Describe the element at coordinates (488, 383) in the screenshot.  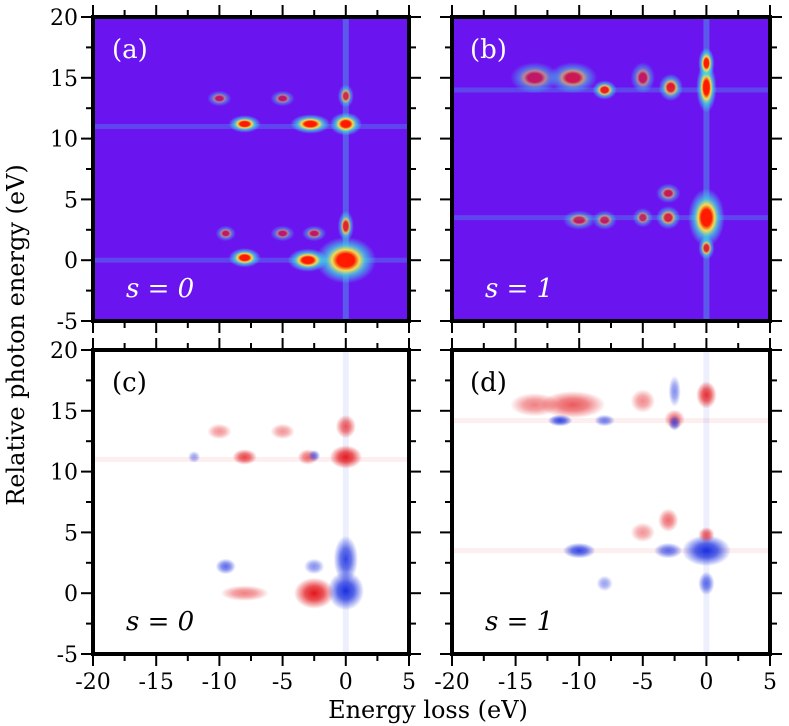
I see `panel-label-d: (d)` at that location.